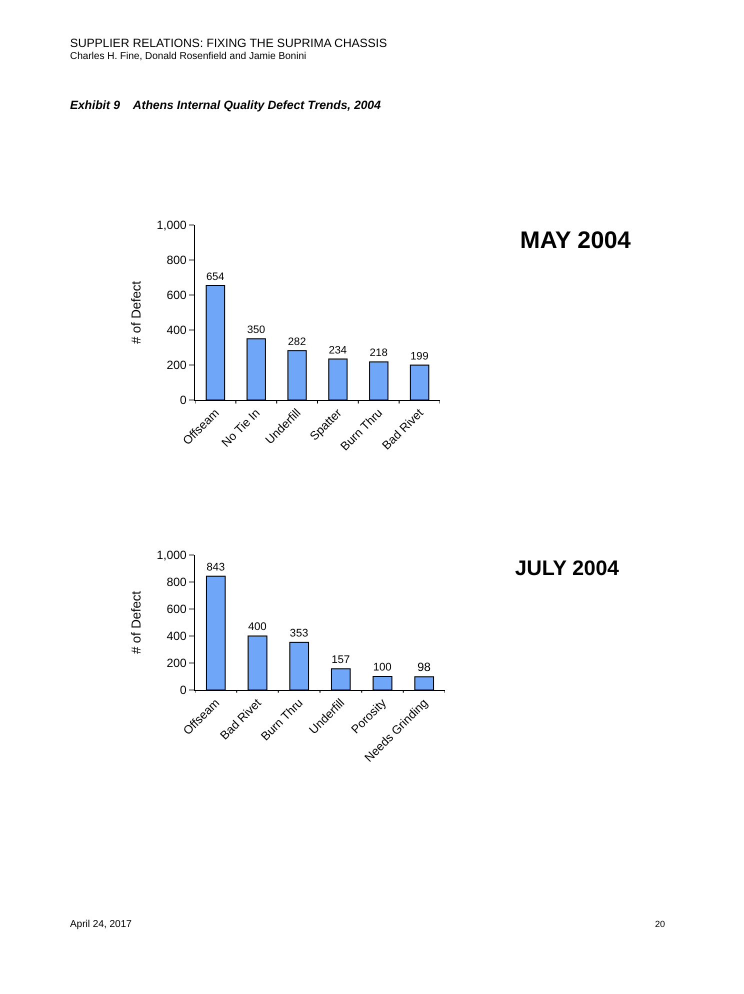  I want to click on text: 20, so click(660, 924).